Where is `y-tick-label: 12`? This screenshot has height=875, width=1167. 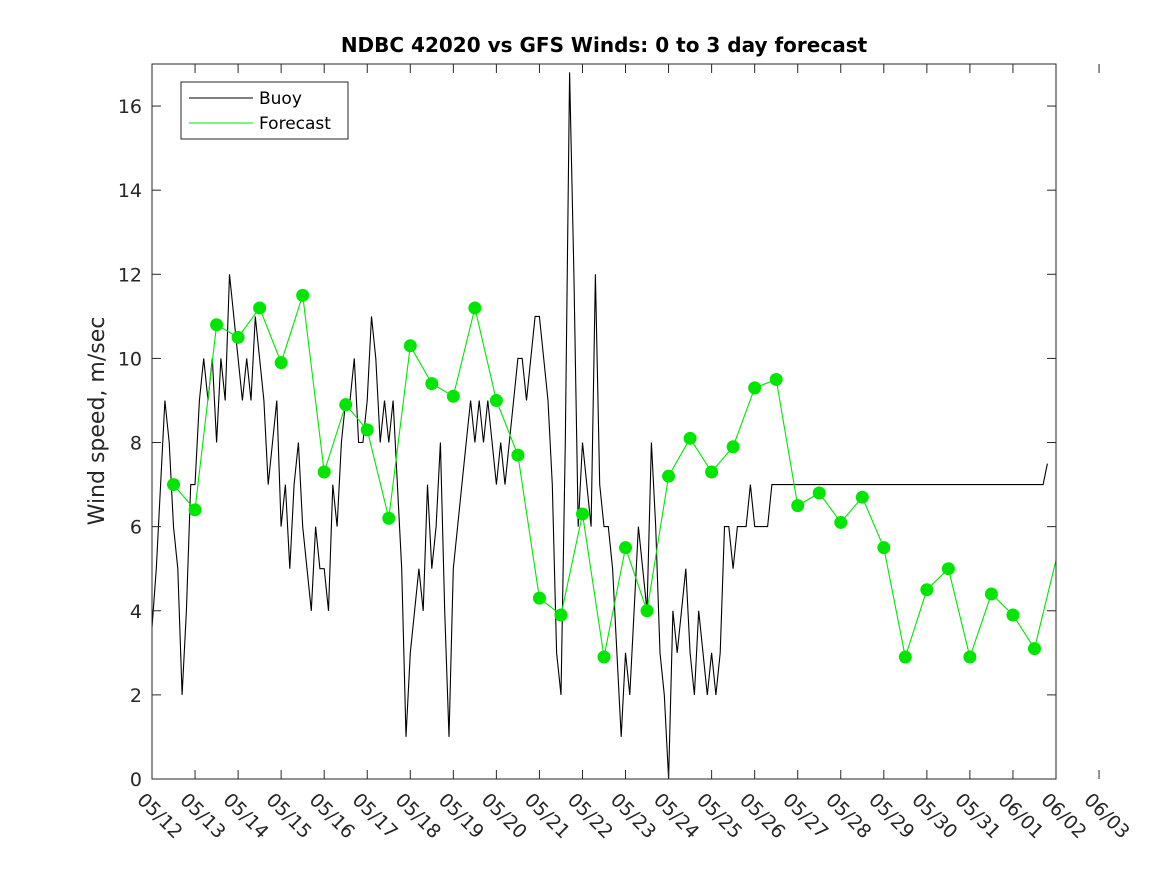
y-tick-label: 12 is located at coordinates (130, 275).